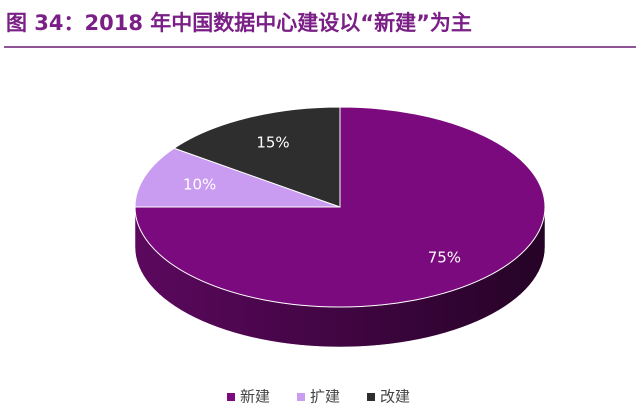  I want to click on legend-label: 新建, so click(255, 397).